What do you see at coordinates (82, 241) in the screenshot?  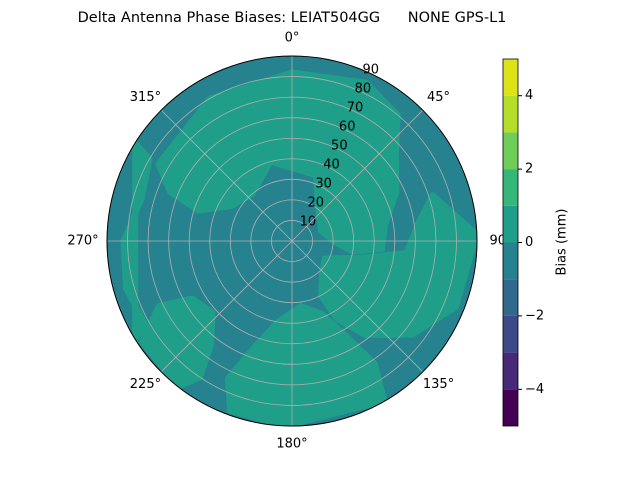 I see `theta-tick-label: 270°` at bounding box center [82, 241].